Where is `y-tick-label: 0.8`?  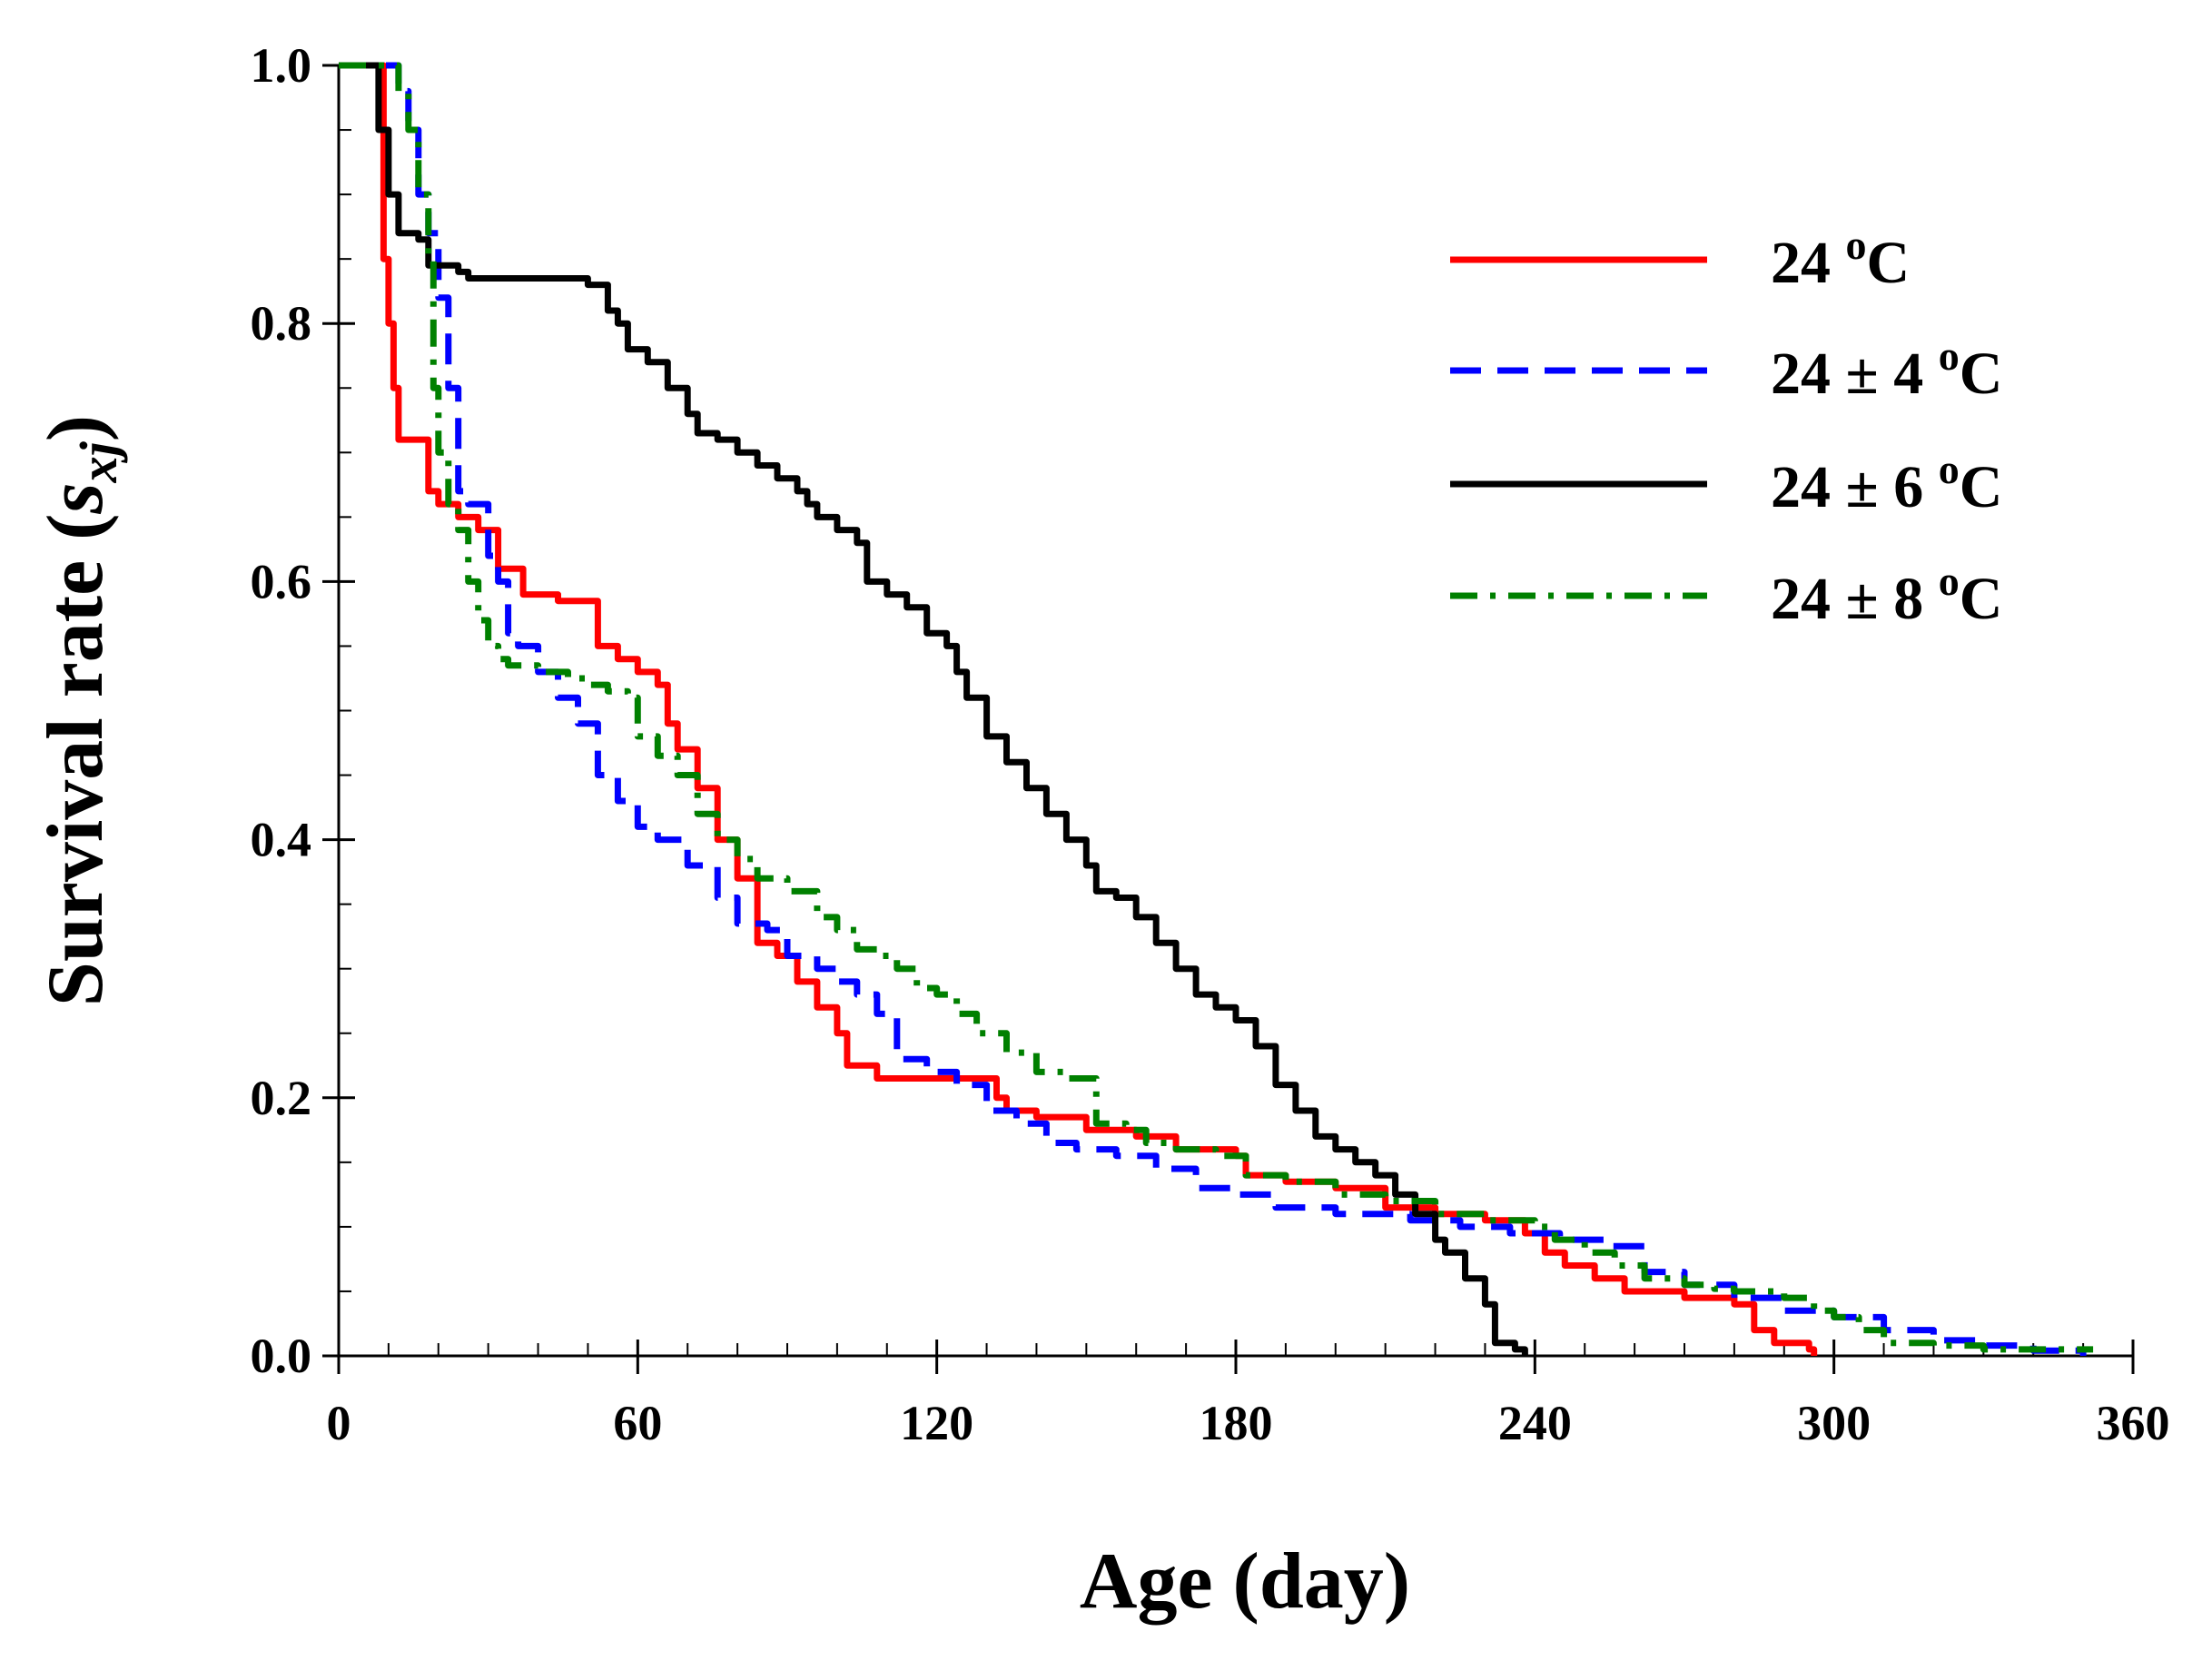
y-tick-label: 0.8 is located at coordinates (282, 323).